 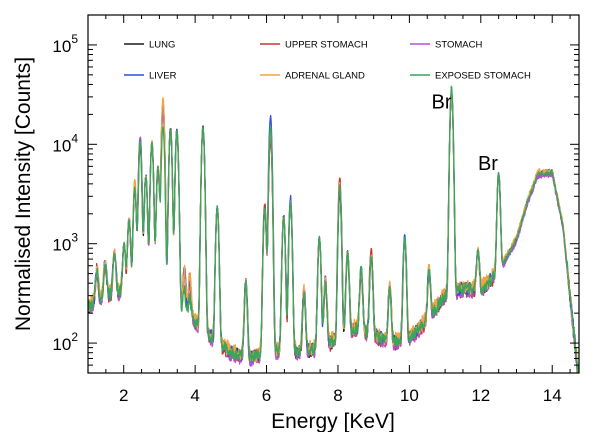 I want to click on legend-label: LUNG, so click(x=162, y=45).